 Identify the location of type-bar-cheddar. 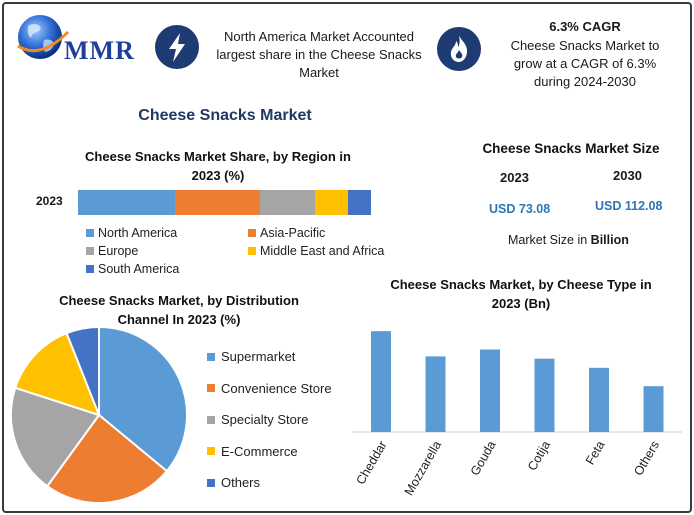
(381, 381).